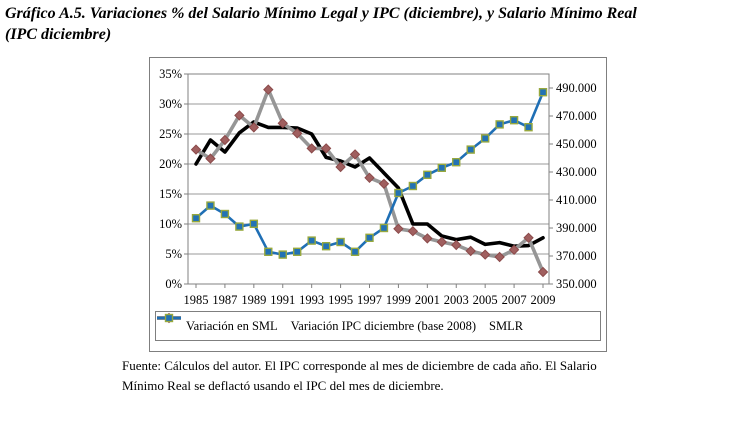 This screenshot has height=425, width=746. What do you see at coordinates (170, 104) in the screenshot?
I see `left-axis-tick-label: 30%` at bounding box center [170, 104].